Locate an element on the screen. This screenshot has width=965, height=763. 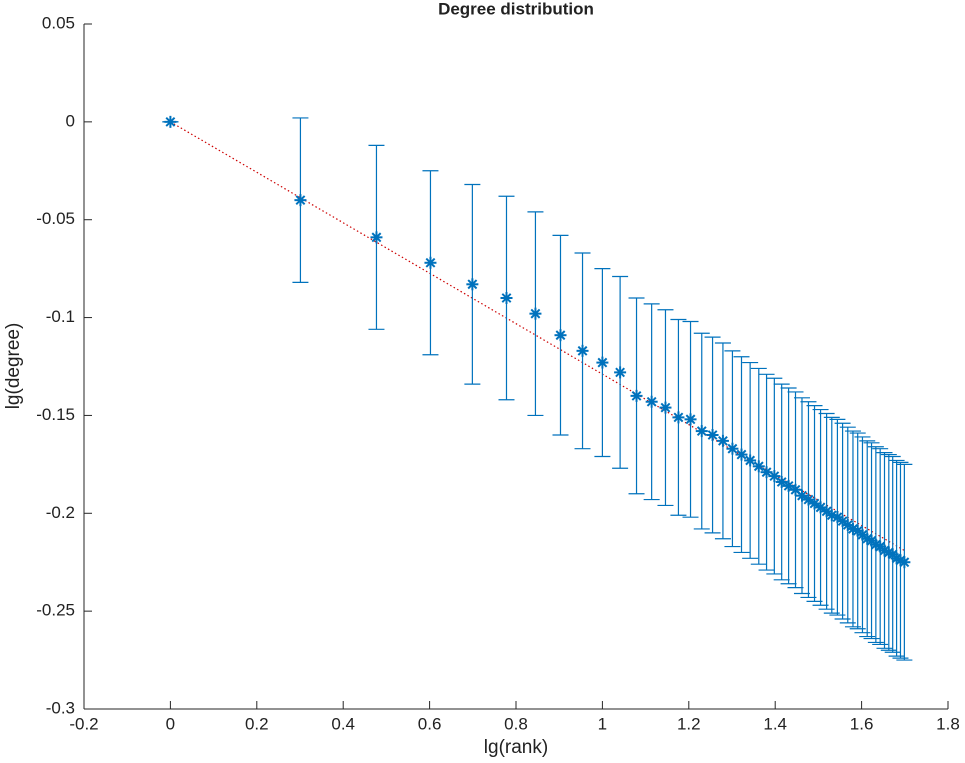
x-tick-label: 1.4 is located at coordinates (775, 723).